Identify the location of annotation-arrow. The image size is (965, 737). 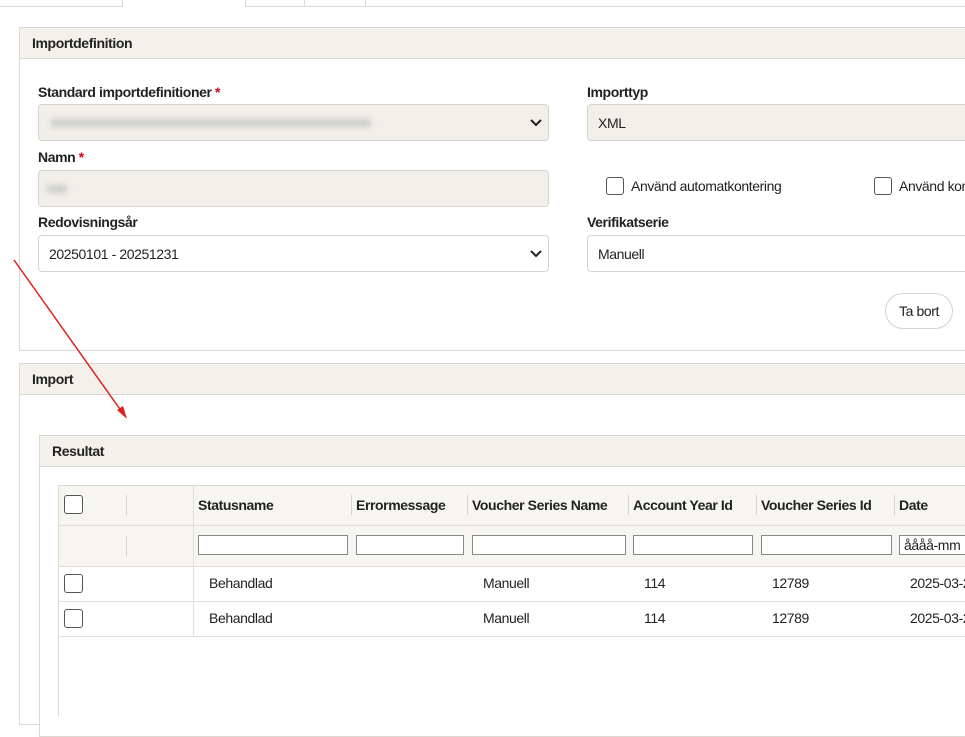
(70, 339).